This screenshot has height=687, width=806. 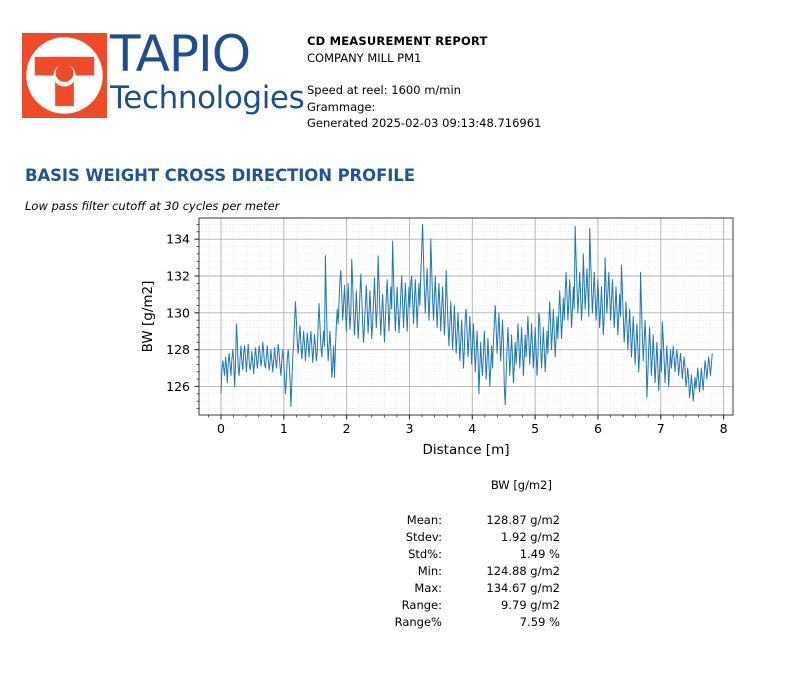 I want to click on report-title: CD MEASUREMENT REPORT, so click(x=397, y=41).